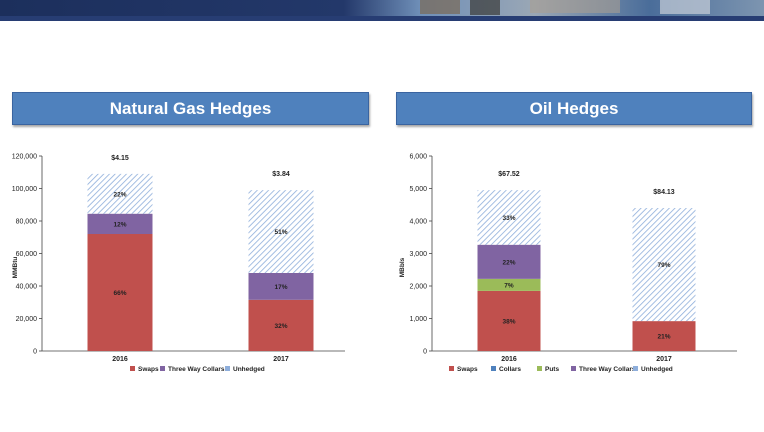 The width and height of the screenshot is (764, 432). What do you see at coordinates (24, 189) in the screenshot?
I see `y-tick-label: 100,000` at bounding box center [24, 189].